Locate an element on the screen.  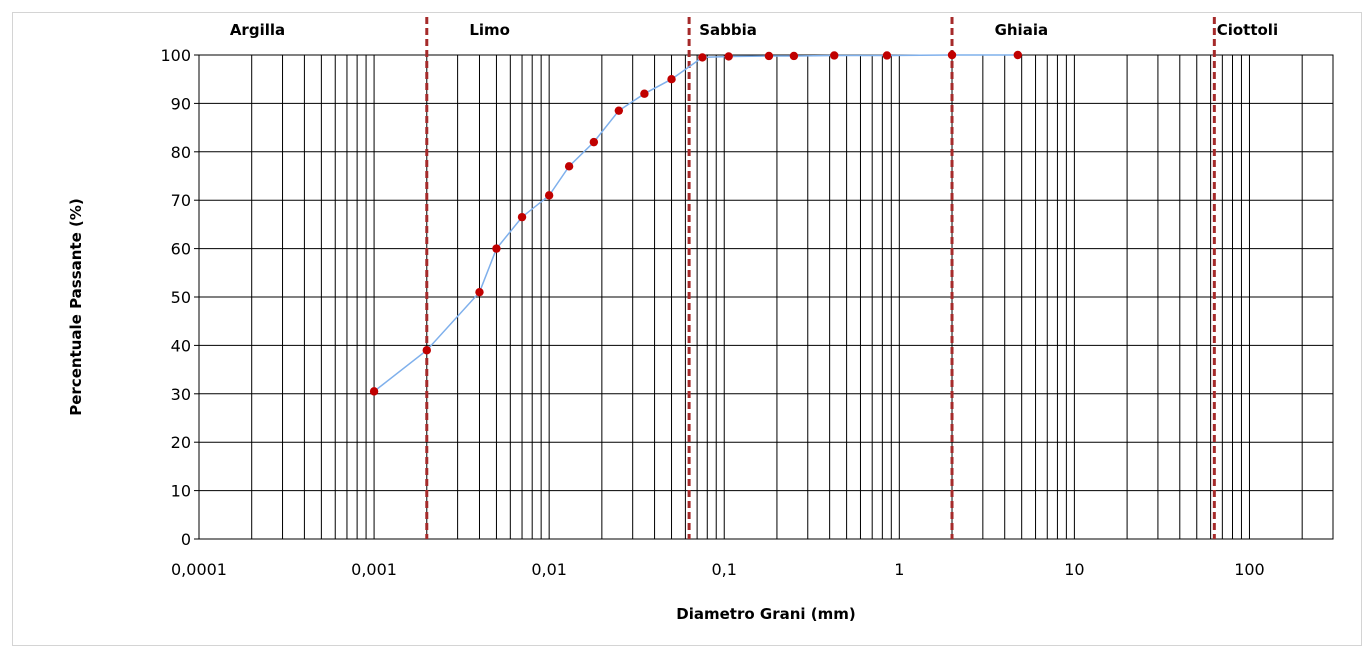
x-tick-label: 10 is located at coordinates (1074, 569).